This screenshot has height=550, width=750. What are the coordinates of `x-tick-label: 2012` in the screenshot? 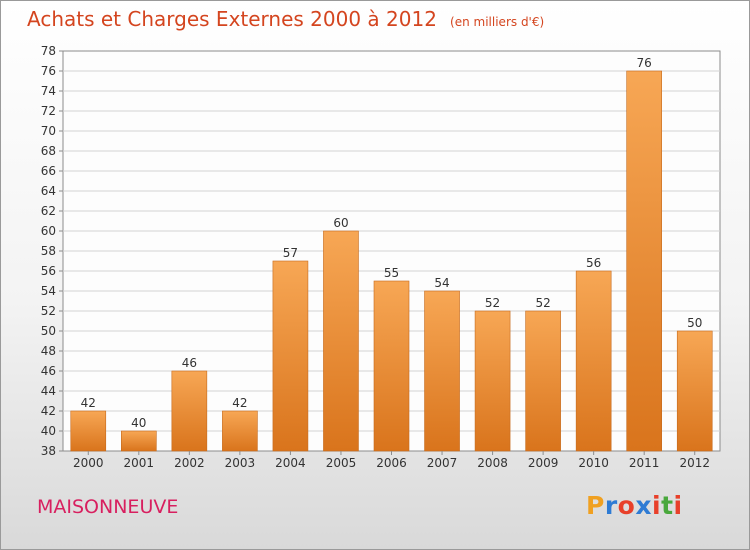 It's located at (694, 463).